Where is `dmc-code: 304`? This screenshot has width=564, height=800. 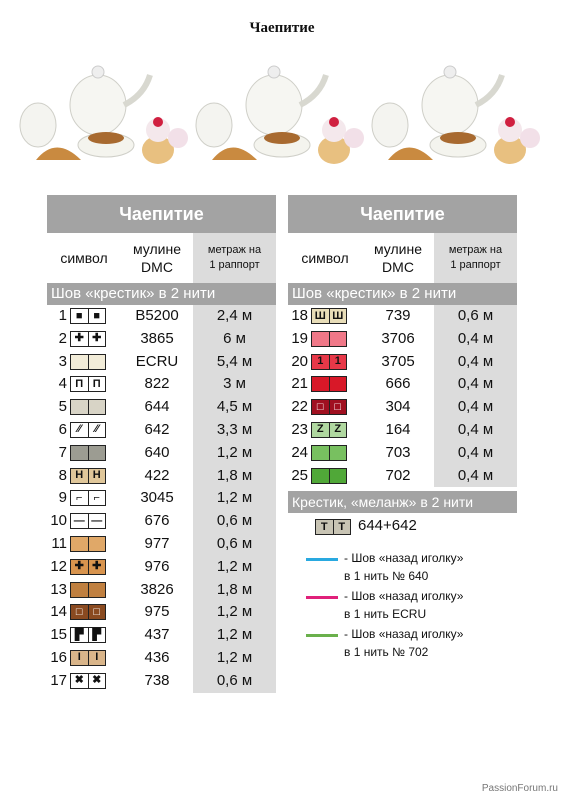 dmc-code: 304 is located at coordinates (398, 407).